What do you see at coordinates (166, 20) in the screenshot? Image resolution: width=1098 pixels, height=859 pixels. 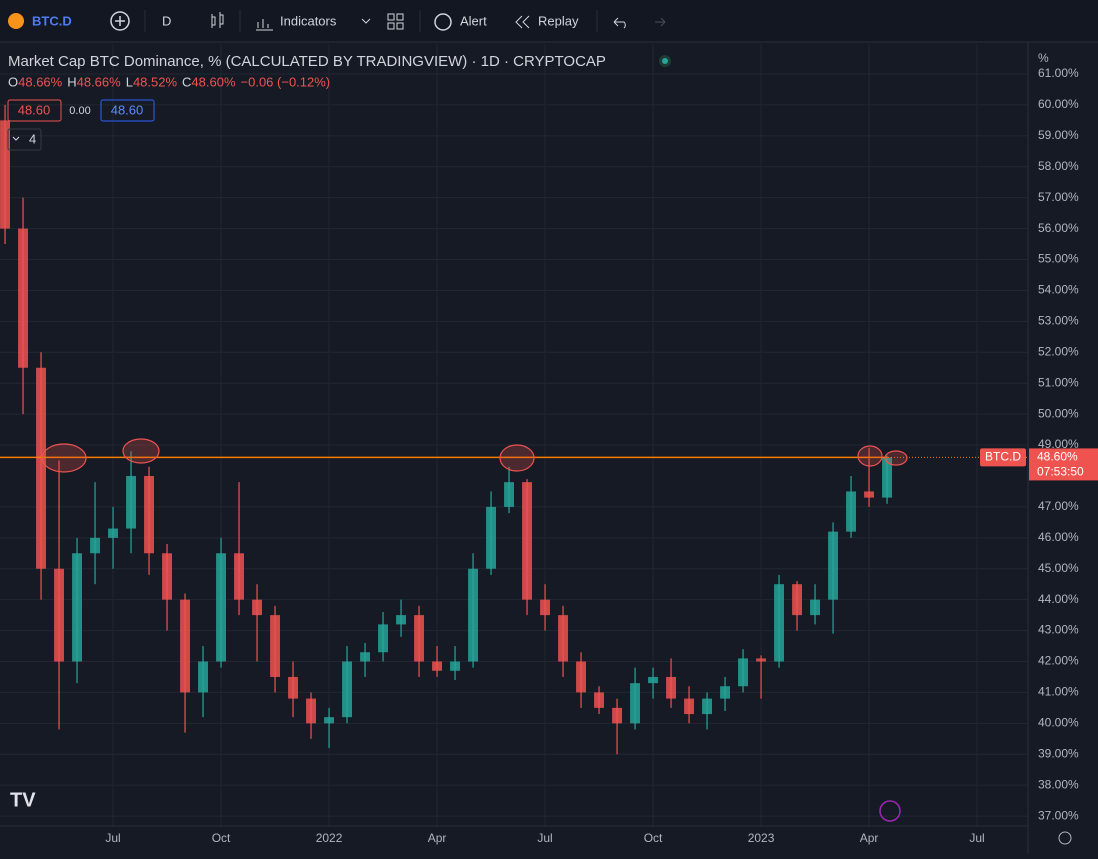 I see `interval: D` at bounding box center [166, 20].